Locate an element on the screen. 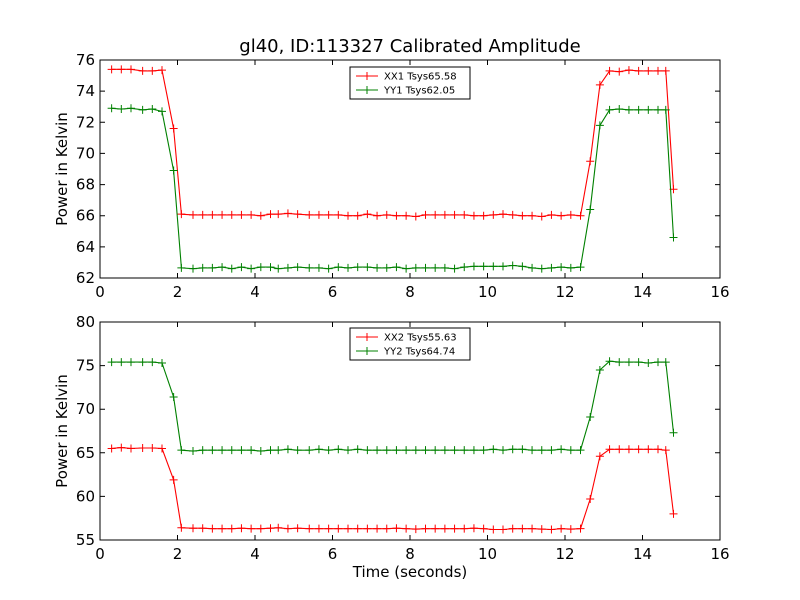  y-tick-label: 74 is located at coordinates (85, 91).